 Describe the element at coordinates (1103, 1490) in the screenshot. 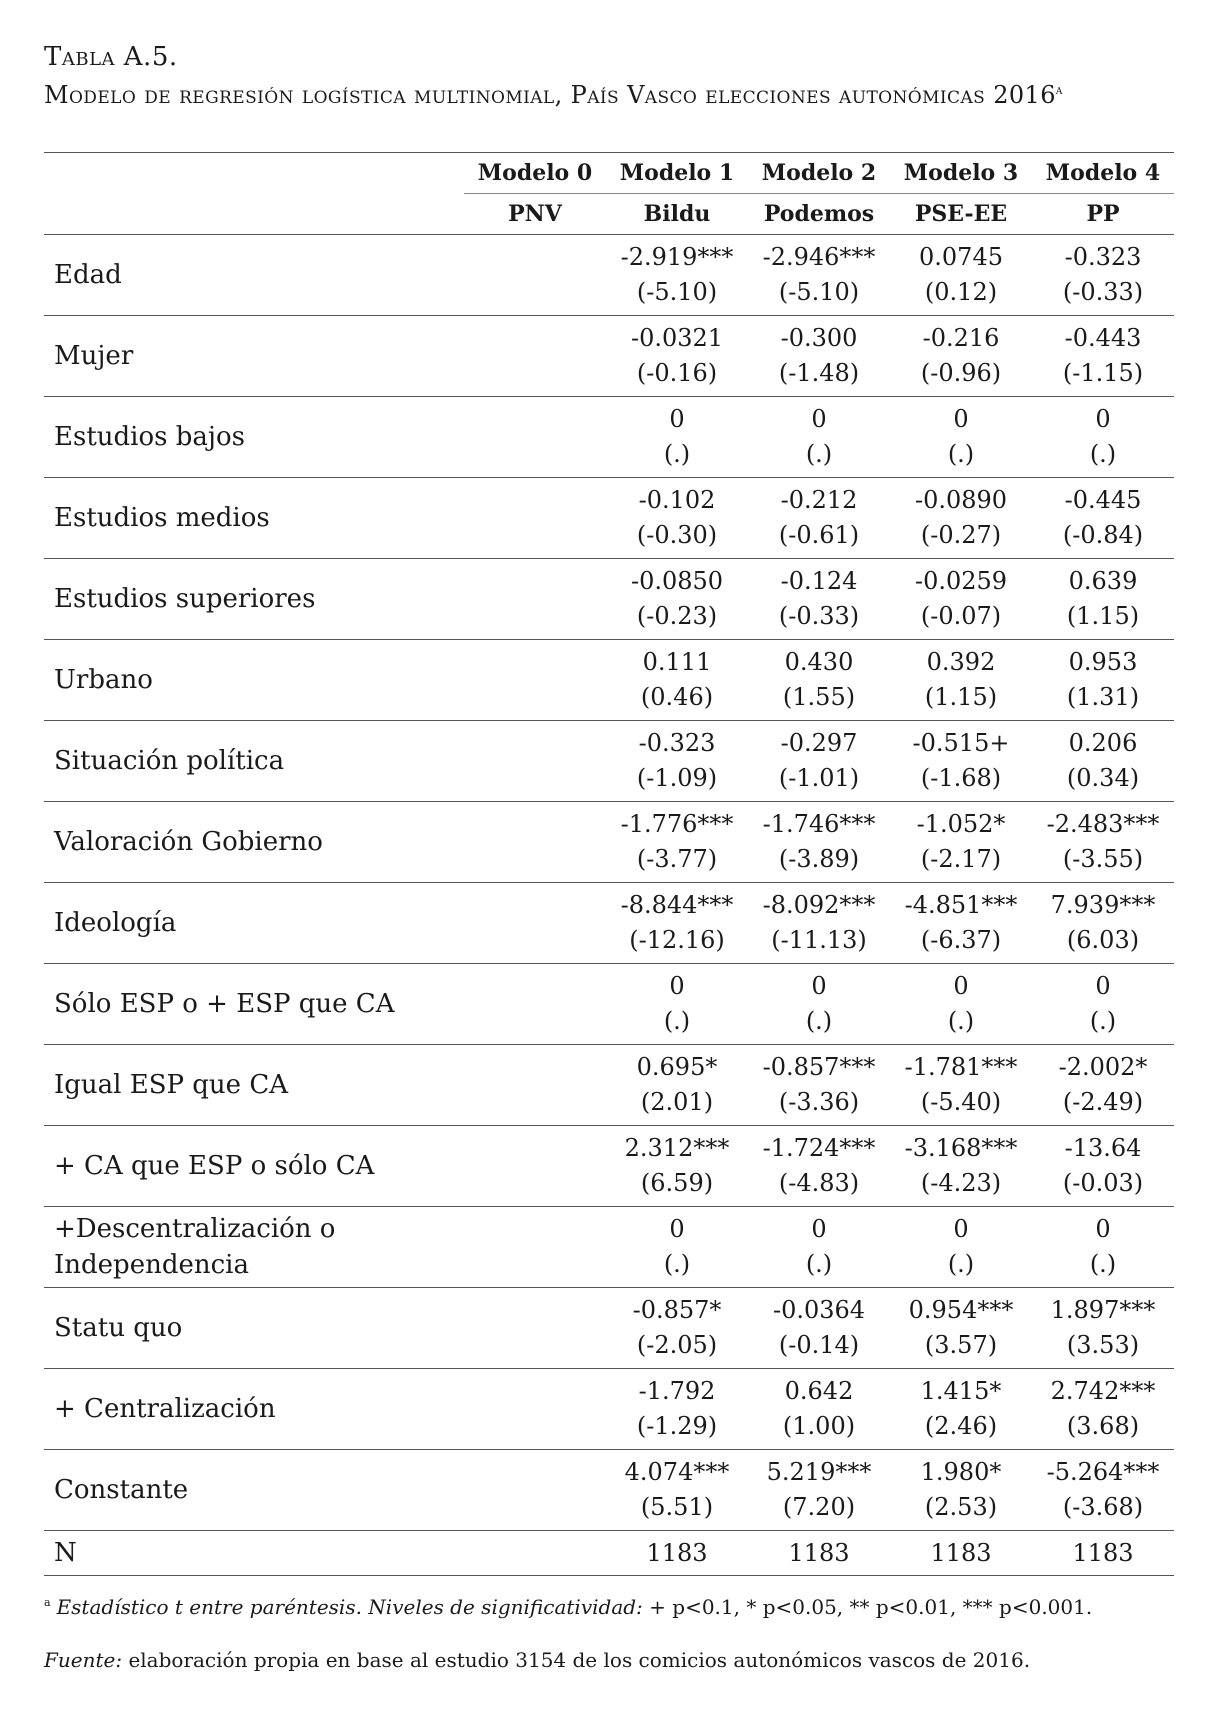

I see `table-cell: -5.264*** (-3.68)` at that location.